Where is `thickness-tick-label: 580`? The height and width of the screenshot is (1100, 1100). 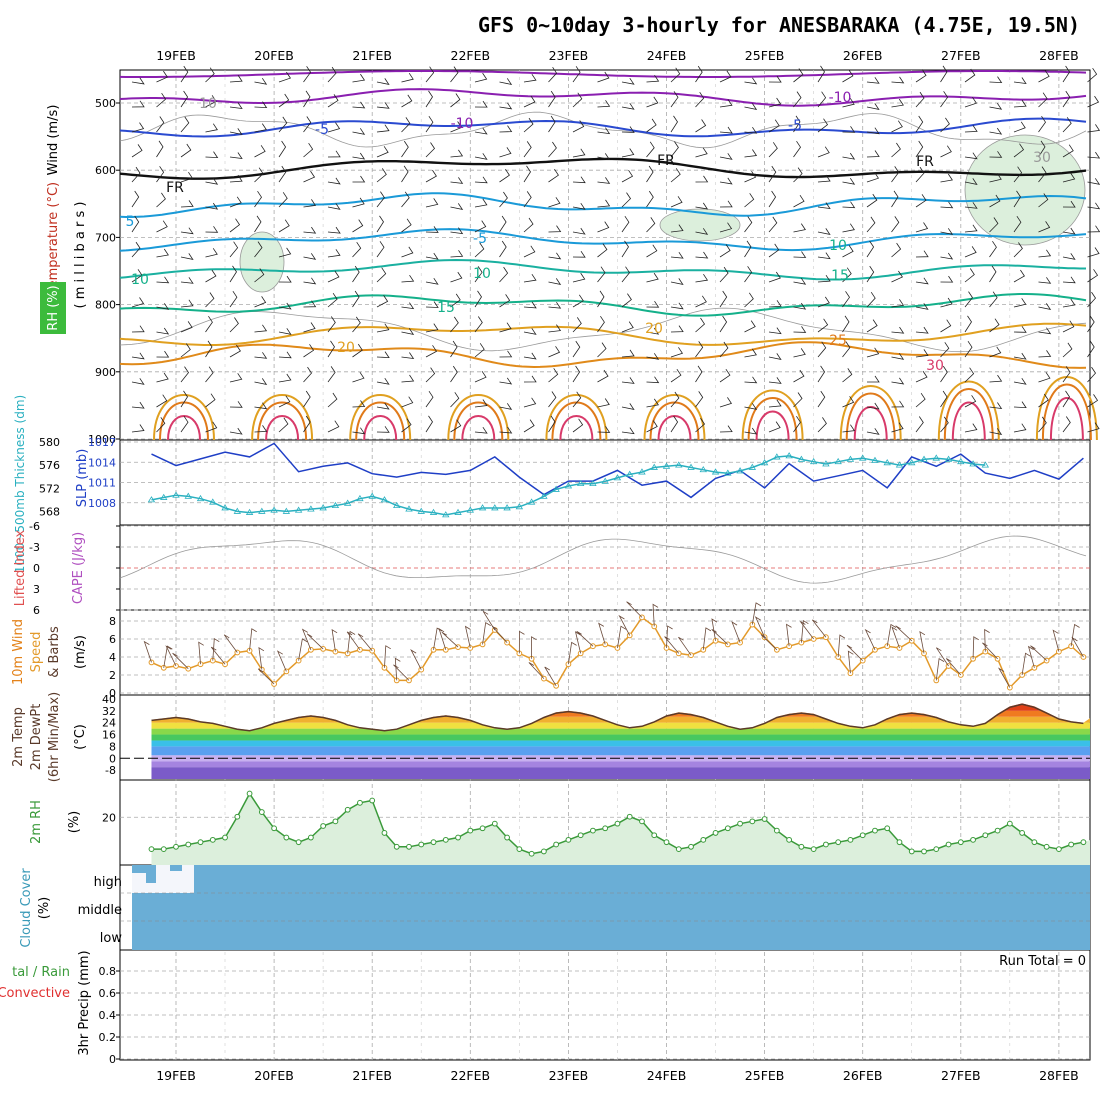
thickness-tick-label: 580 is located at coordinates (49, 442).